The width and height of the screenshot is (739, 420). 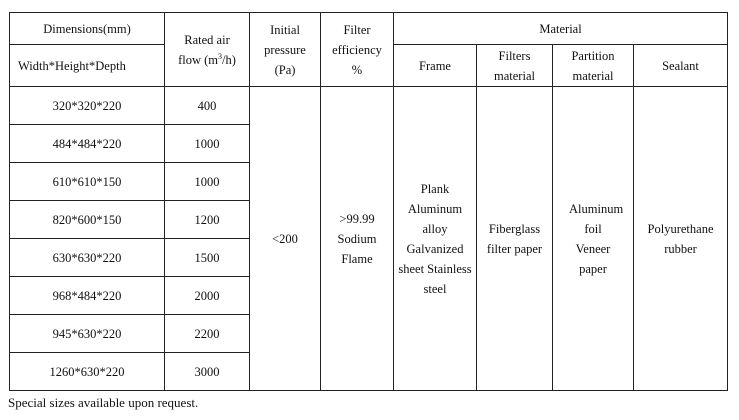 I want to click on dimensions-cell: 820*600*150, so click(x=87, y=219).